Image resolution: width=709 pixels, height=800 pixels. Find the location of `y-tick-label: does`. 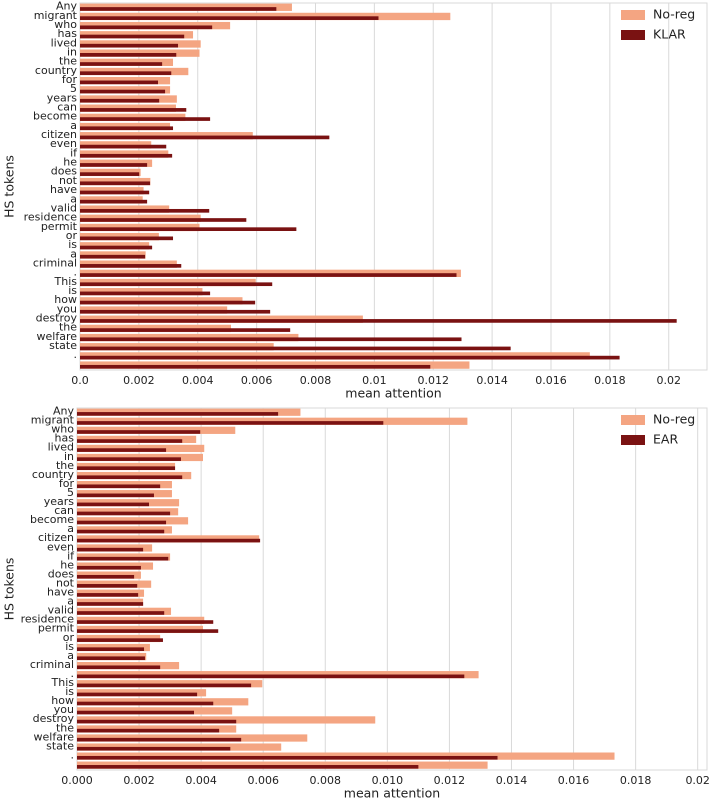

y-tick-label: does is located at coordinates (61, 573).